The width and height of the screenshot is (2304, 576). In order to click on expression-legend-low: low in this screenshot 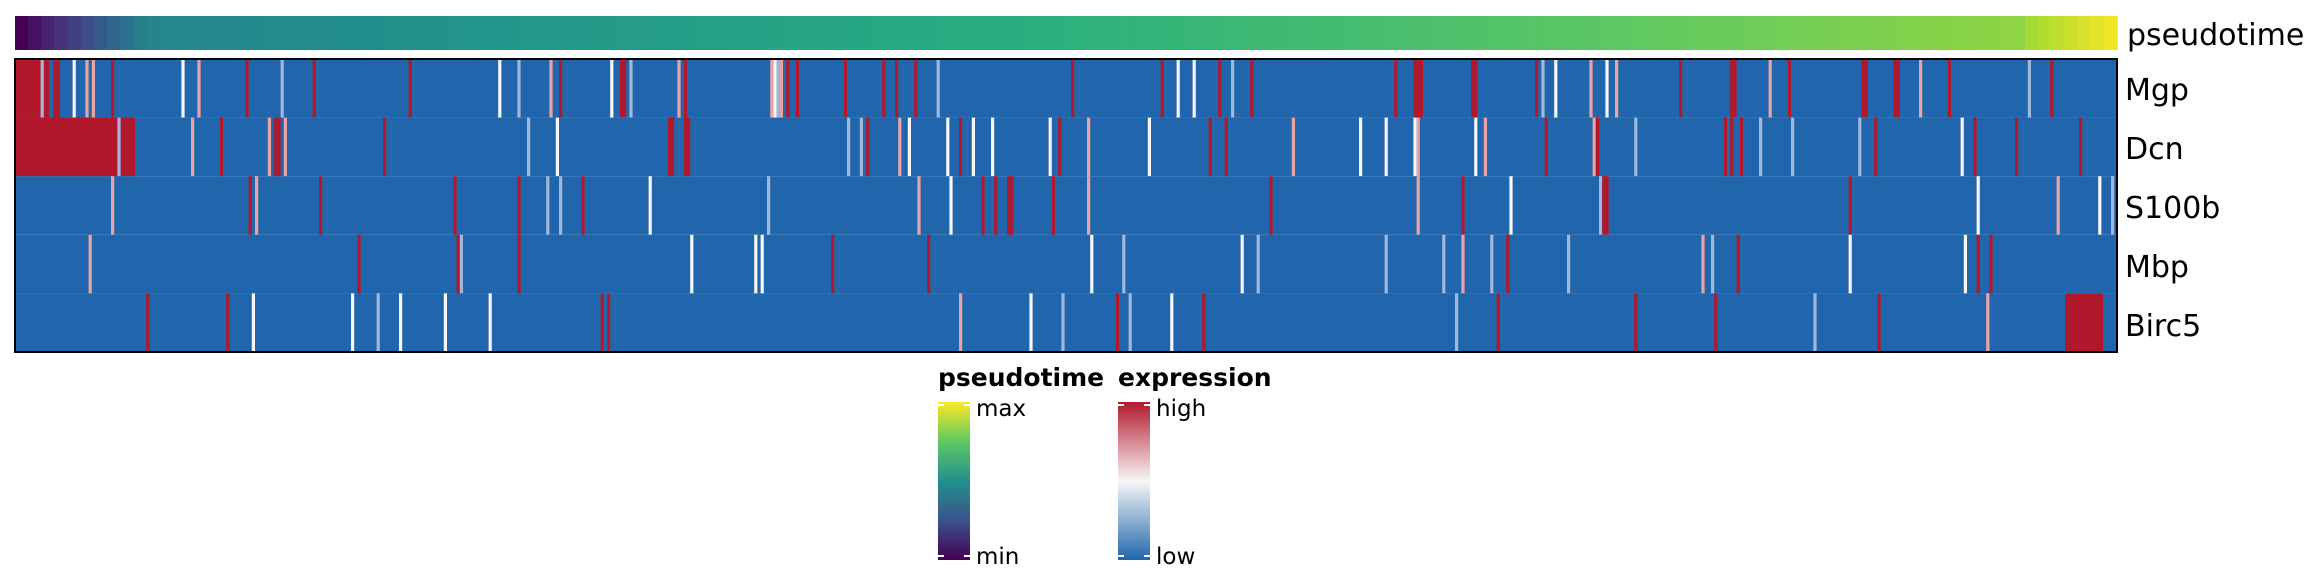, I will do `click(1175, 557)`.